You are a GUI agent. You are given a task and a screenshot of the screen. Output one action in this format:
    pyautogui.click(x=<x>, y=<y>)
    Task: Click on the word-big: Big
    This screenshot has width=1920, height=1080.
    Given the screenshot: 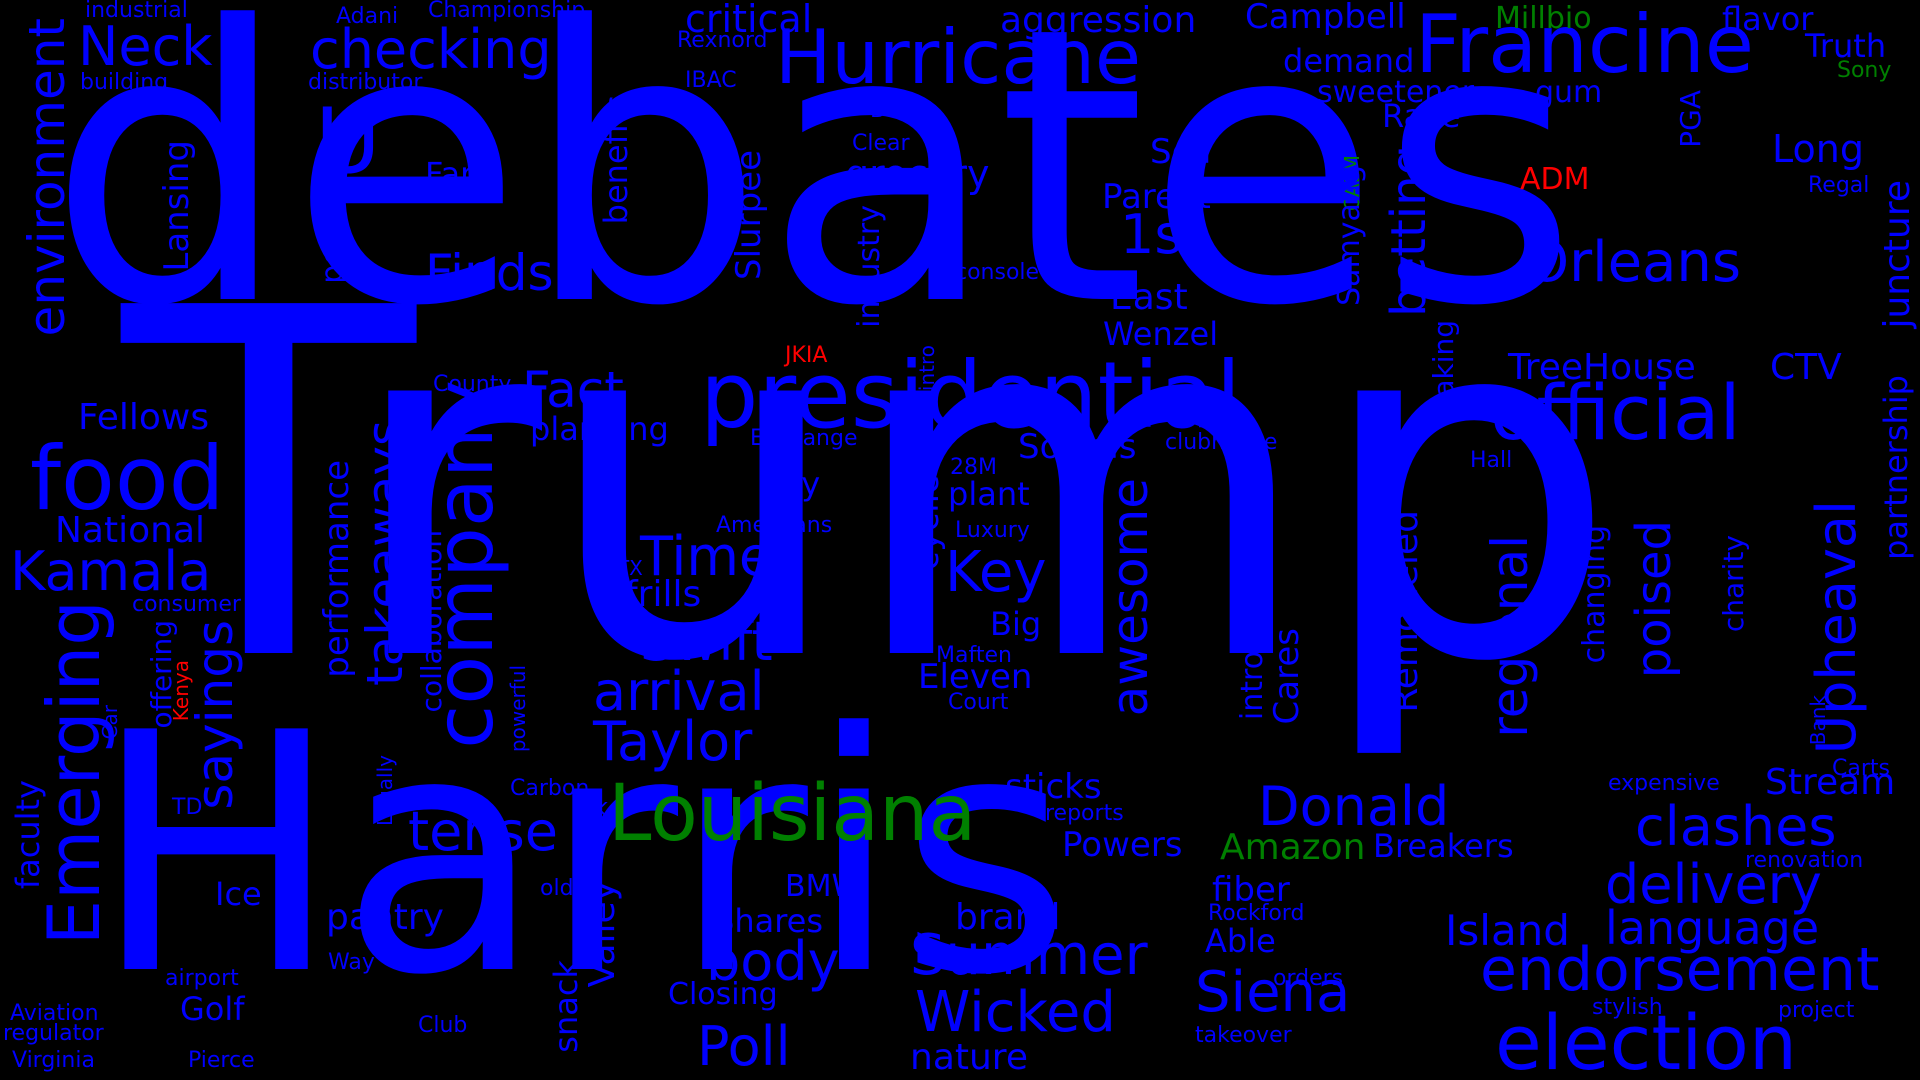 What is the action you would take?
    pyautogui.click(x=1015, y=624)
    